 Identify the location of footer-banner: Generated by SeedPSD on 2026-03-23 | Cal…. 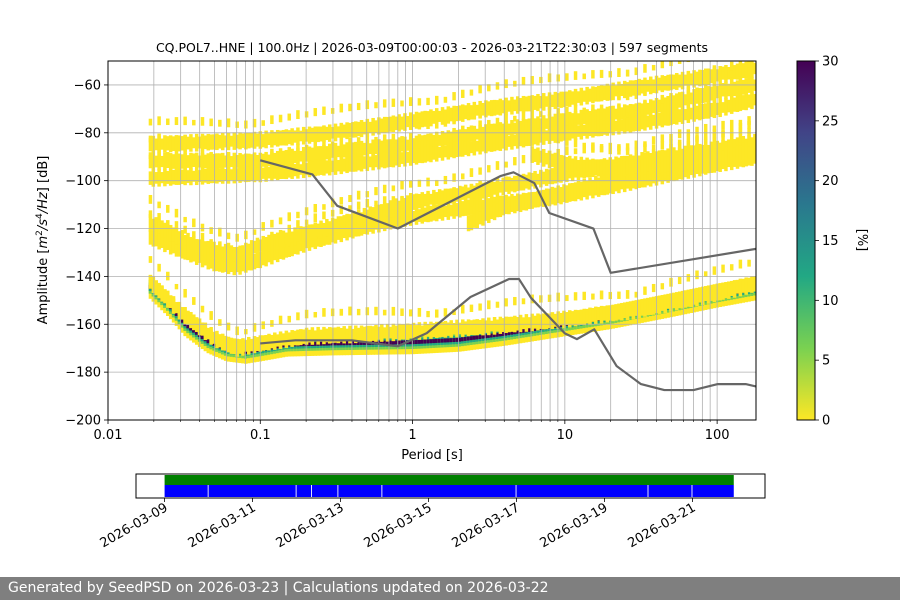
(450, 588).